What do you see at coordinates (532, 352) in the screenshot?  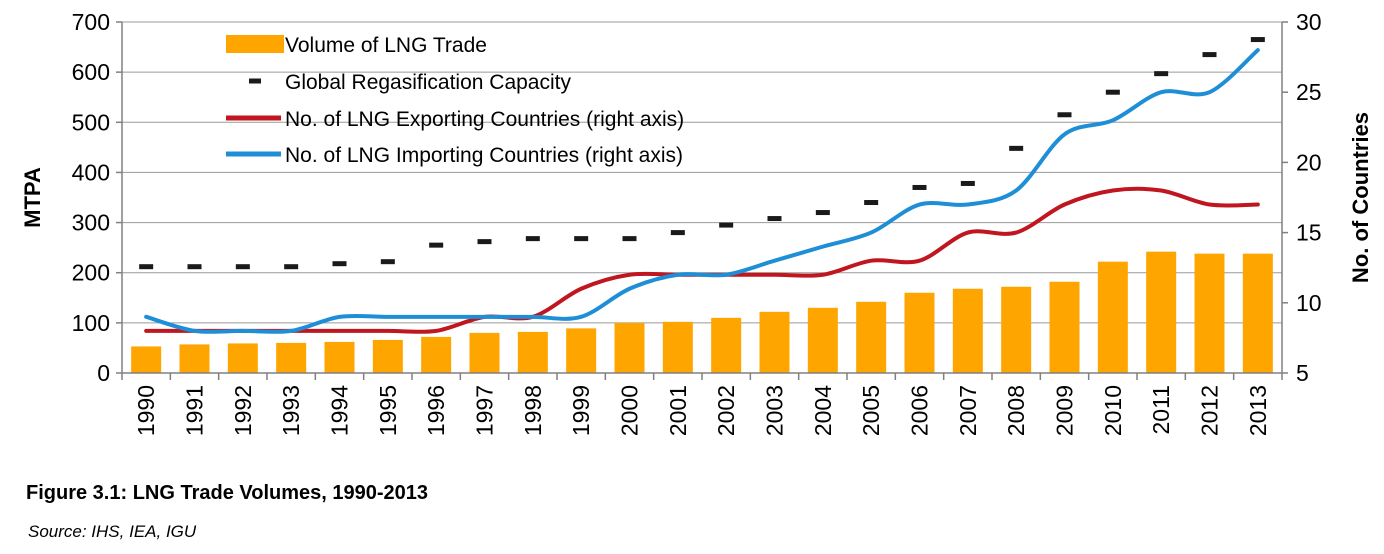 I see `bar-1998` at bounding box center [532, 352].